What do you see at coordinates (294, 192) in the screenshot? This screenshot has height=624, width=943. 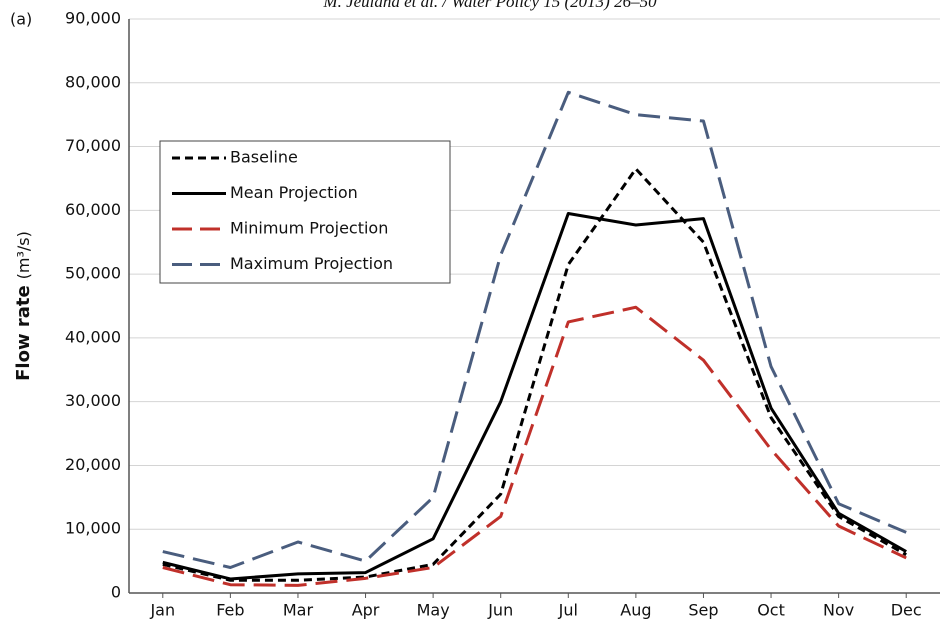 I see `legend-label: Mean Projection` at bounding box center [294, 192].